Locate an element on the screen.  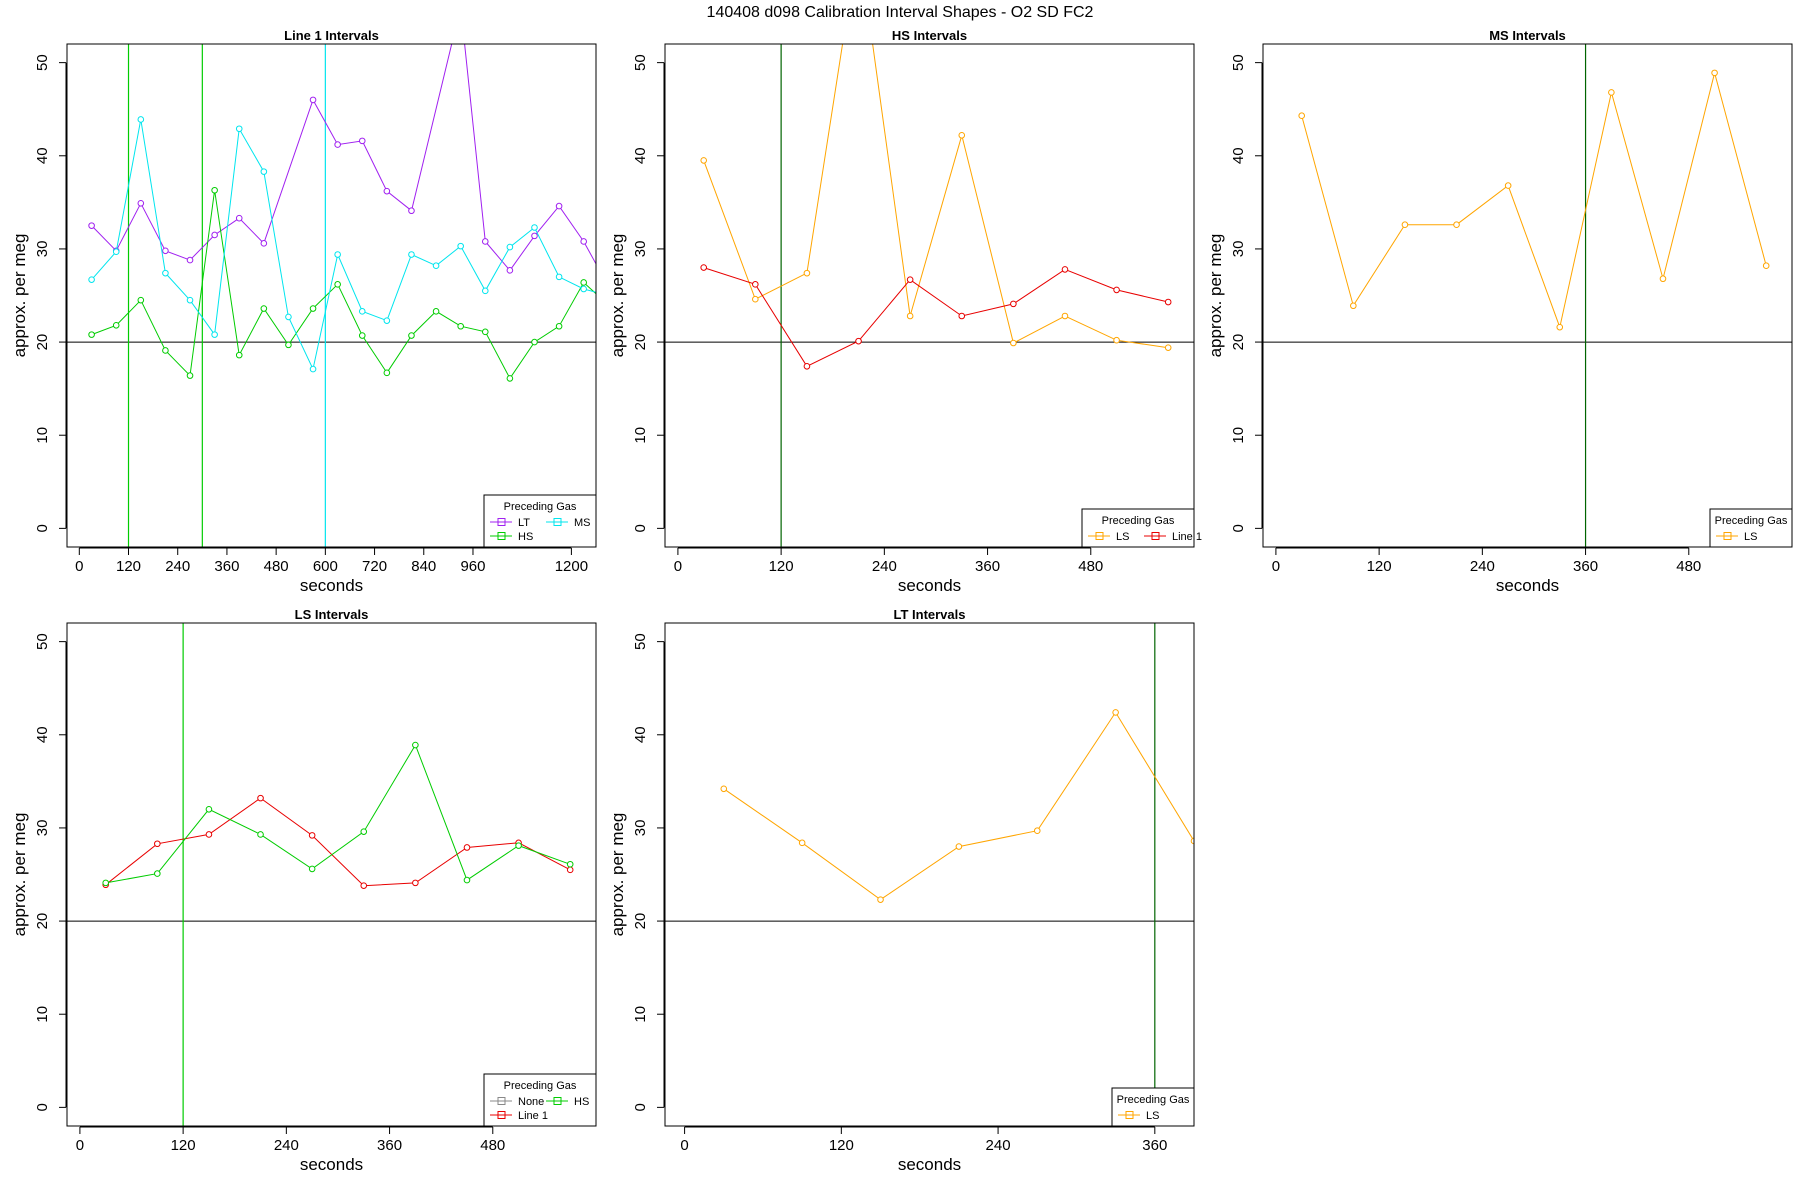
legend: Preceding Gas LS Line 1 is located at coordinates (1141, 528).